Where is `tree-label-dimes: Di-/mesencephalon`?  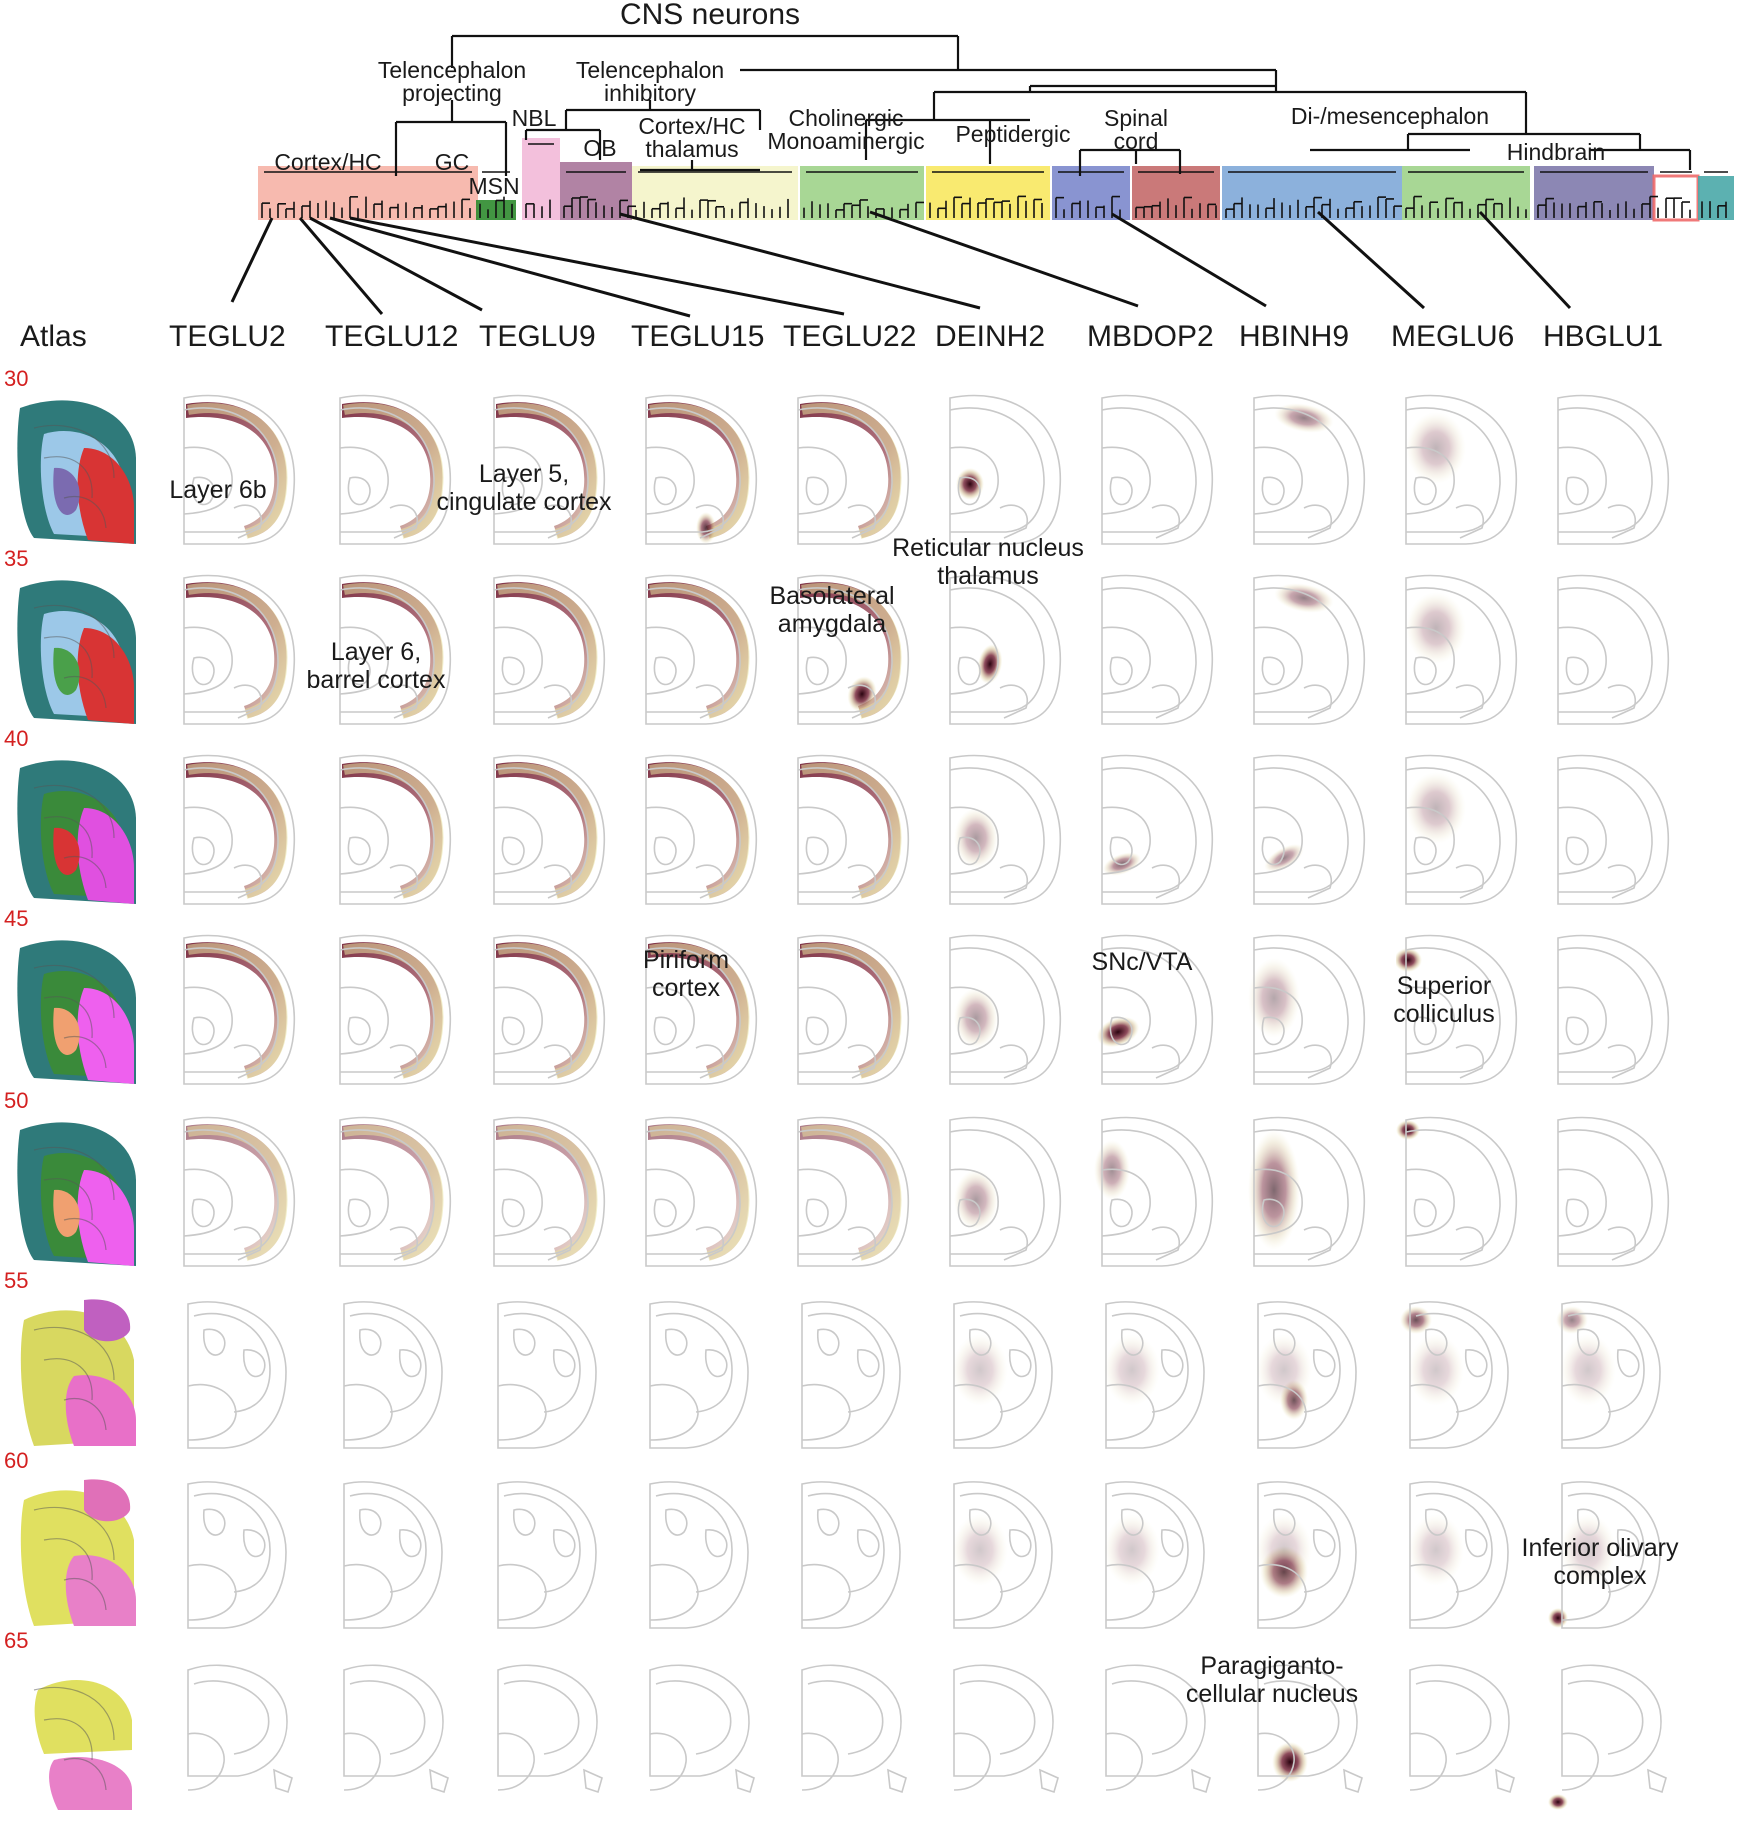 tree-label-dimes: Di-/mesencephalon is located at coordinates (1390, 116).